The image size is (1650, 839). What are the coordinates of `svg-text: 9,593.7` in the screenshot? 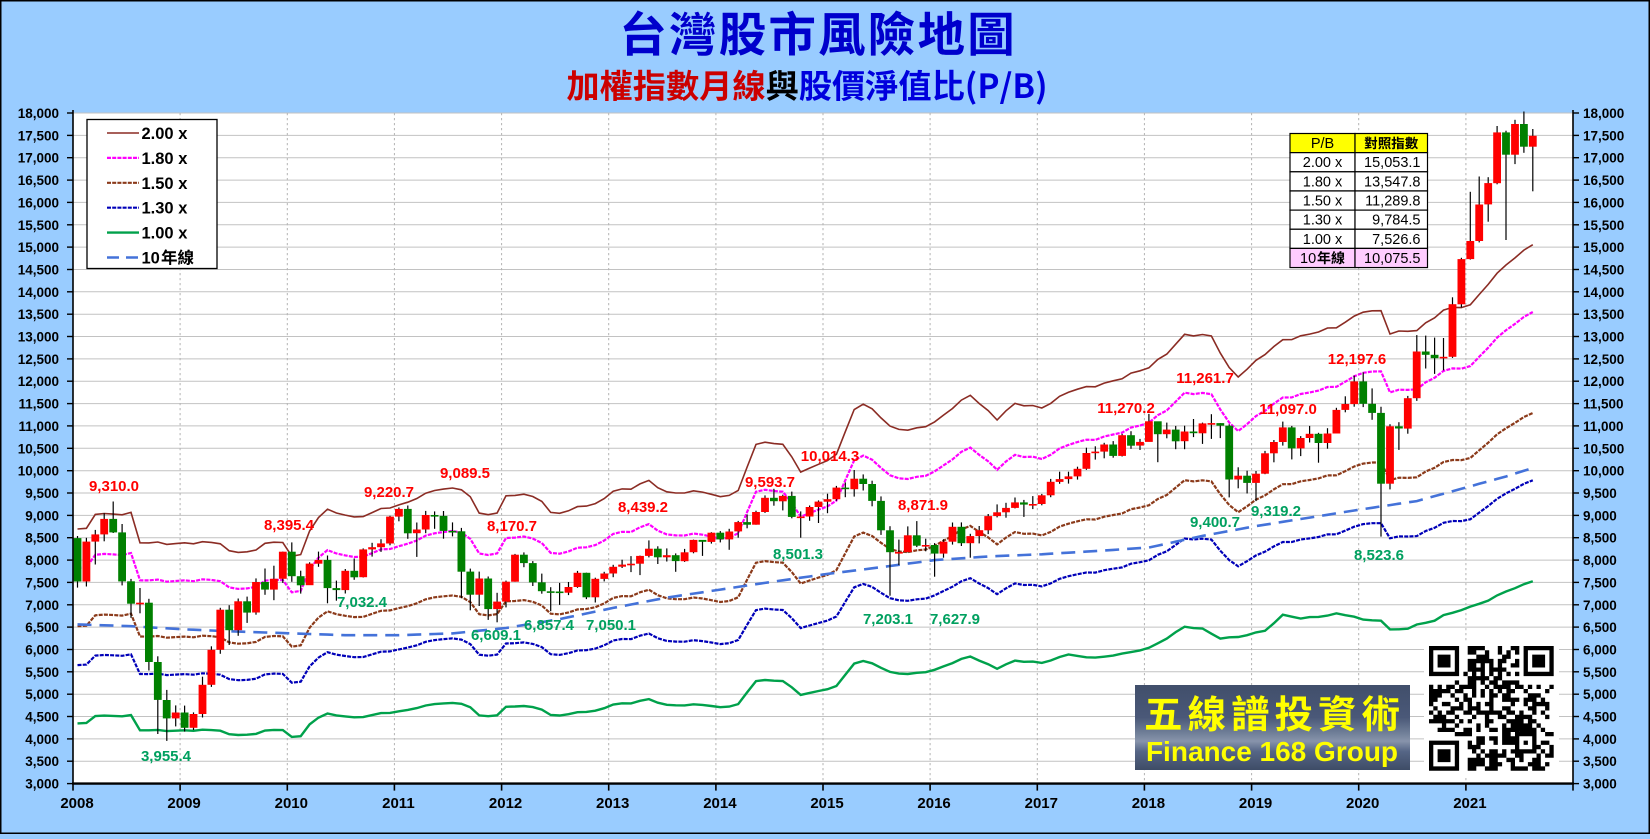 It's located at (770, 482).